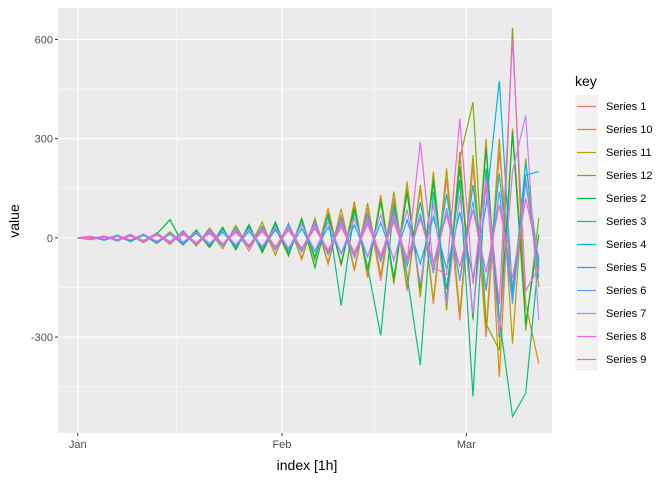 This screenshot has width=672, height=485. I want to click on legend-label: Series 3, so click(626, 222).